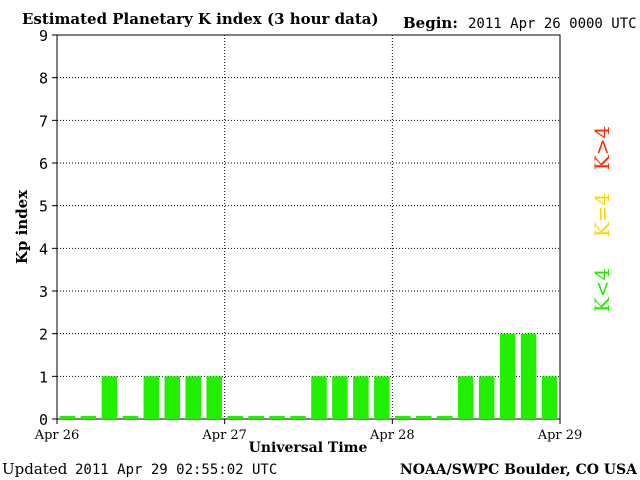  What do you see at coordinates (552, 24) in the screenshot?
I see `begin-value: 2011 Apr 26 0000 UTC` at bounding box center [552, 24].